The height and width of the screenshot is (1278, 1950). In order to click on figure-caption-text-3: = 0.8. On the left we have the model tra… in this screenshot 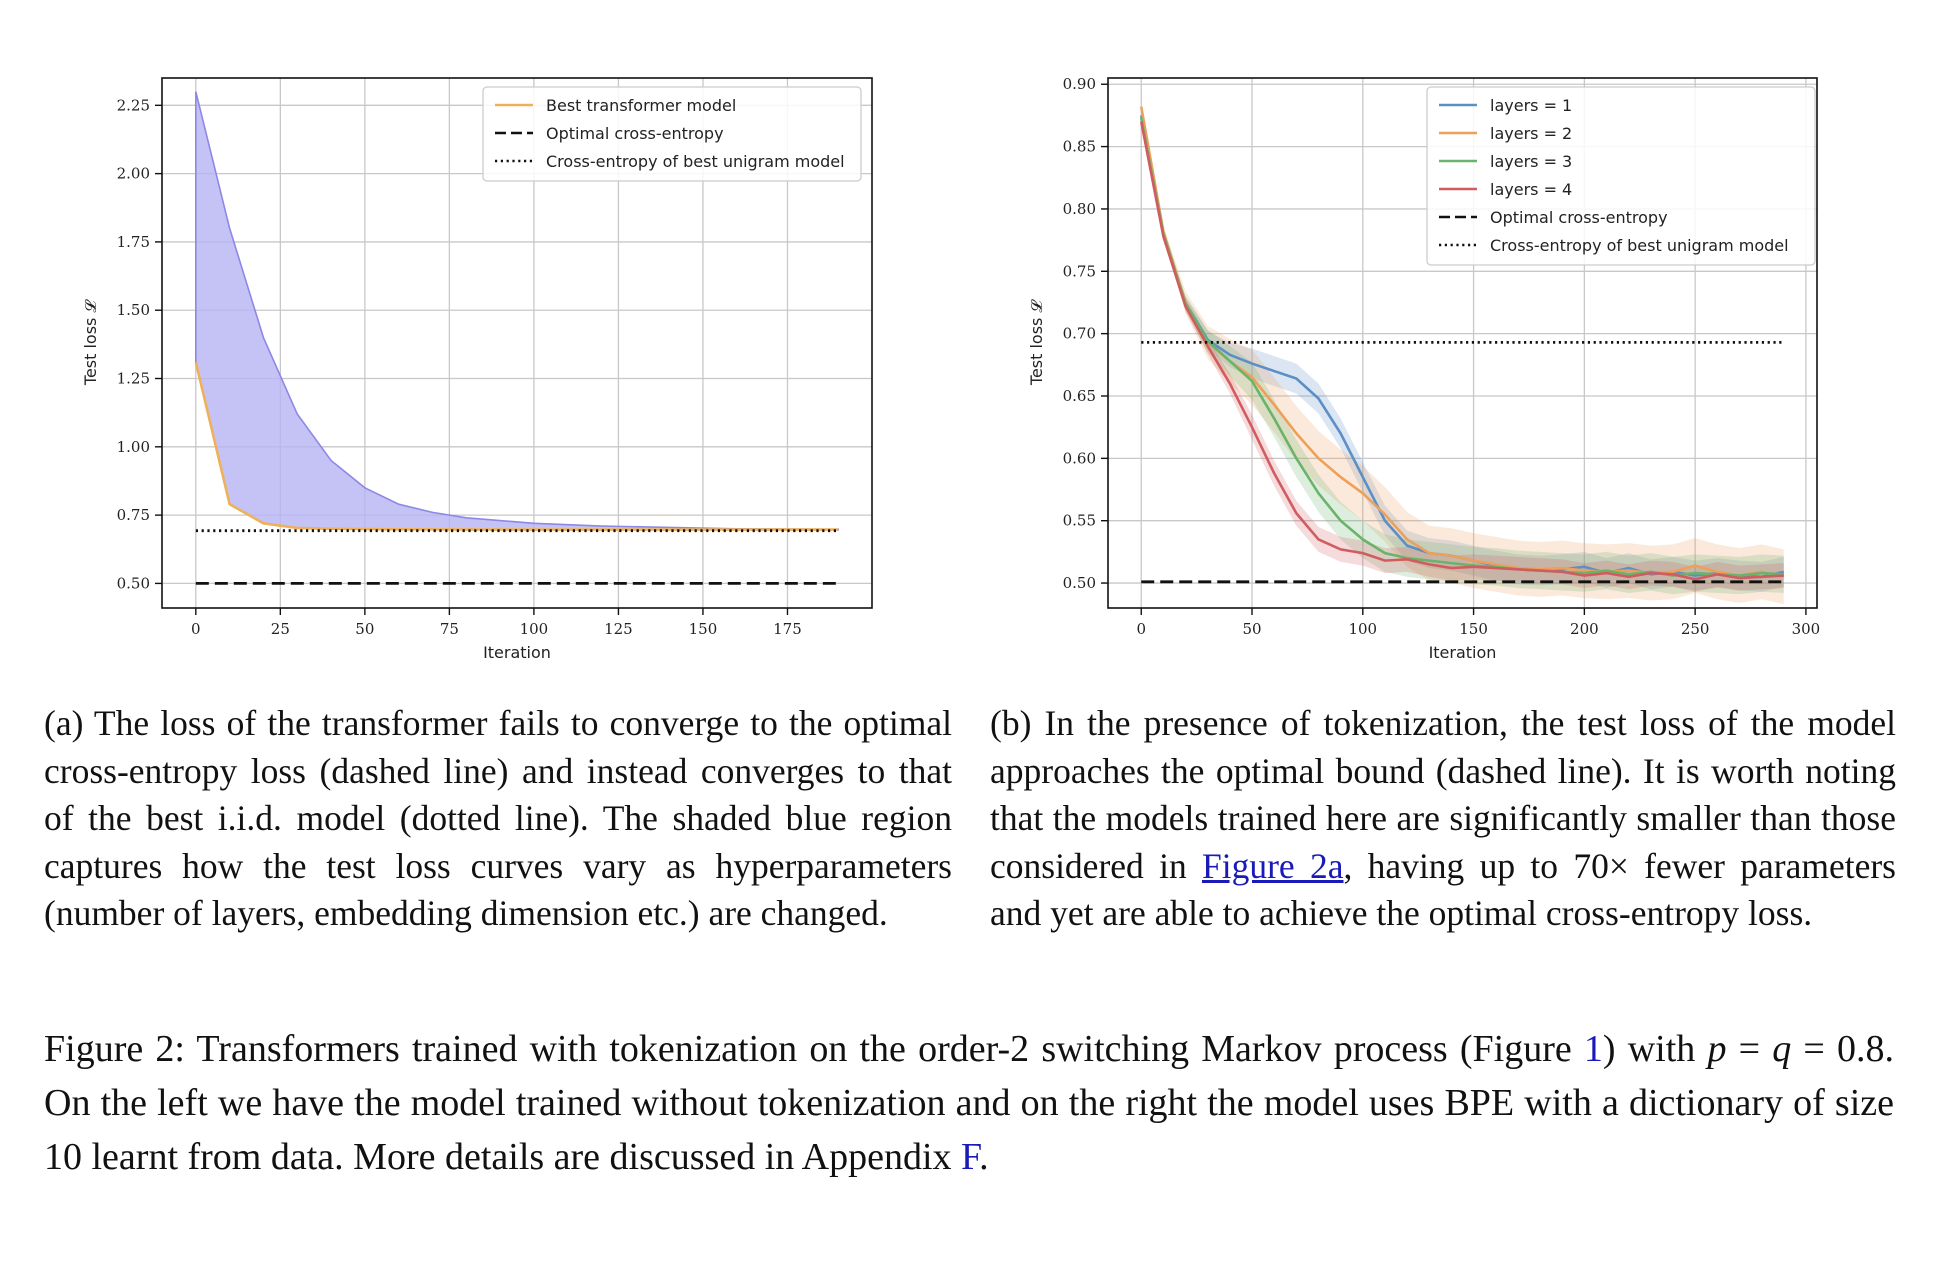, I will do `click(969, 1103)`.